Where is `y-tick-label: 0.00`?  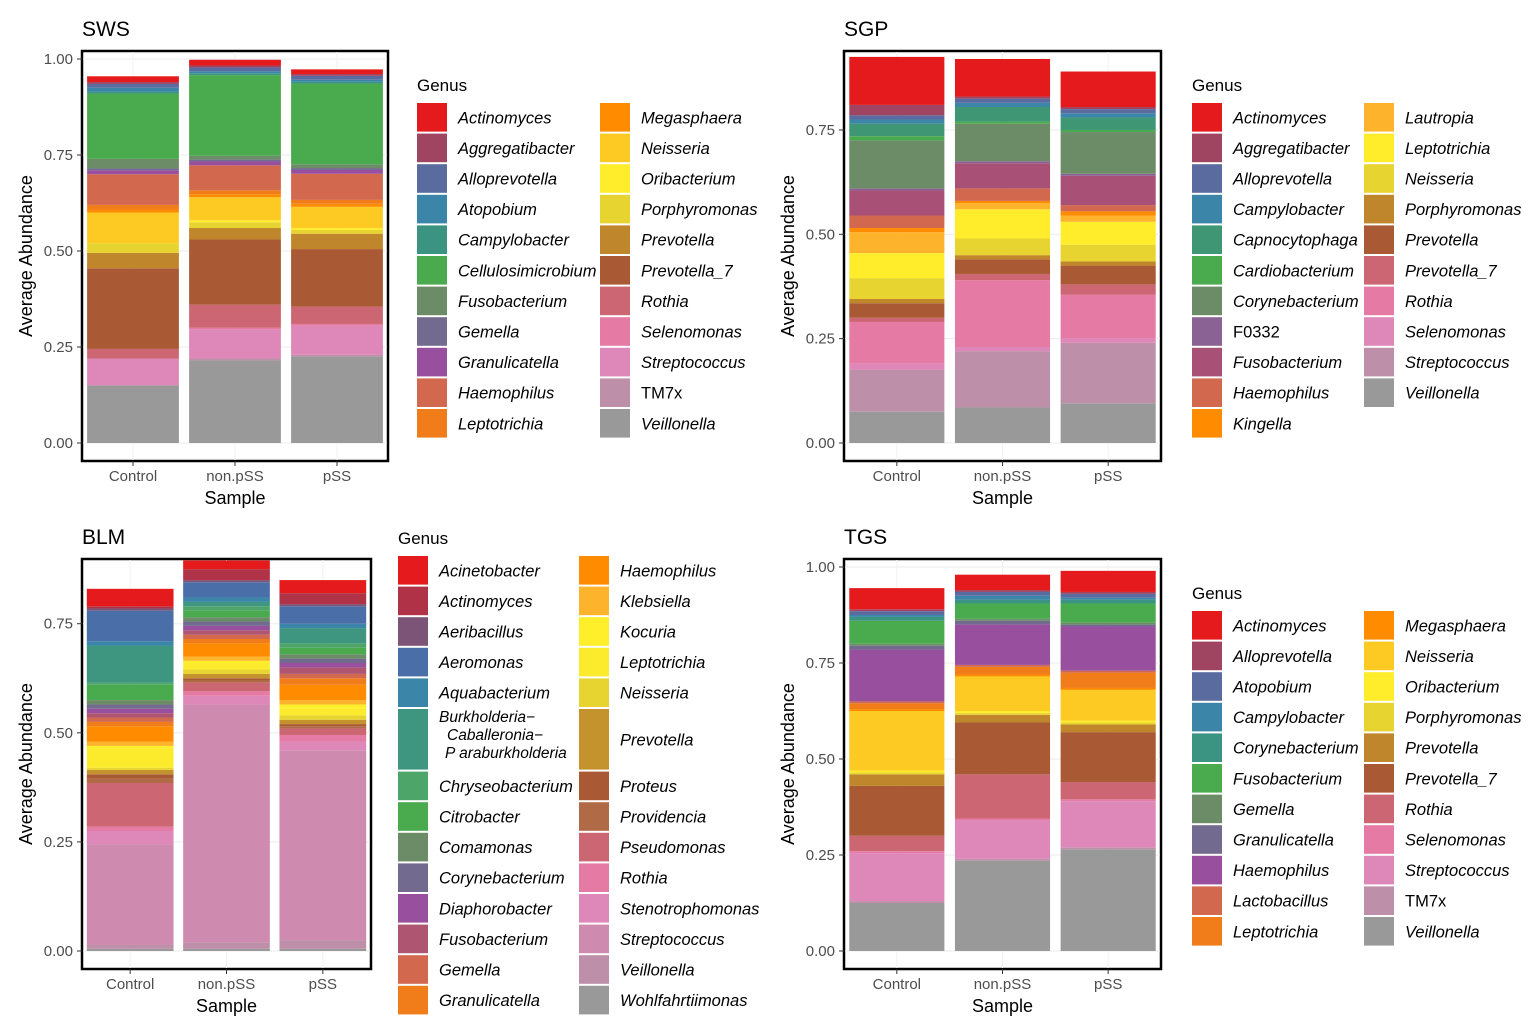 y-tick-label: 0.00 is located at coordinates (820, 951).